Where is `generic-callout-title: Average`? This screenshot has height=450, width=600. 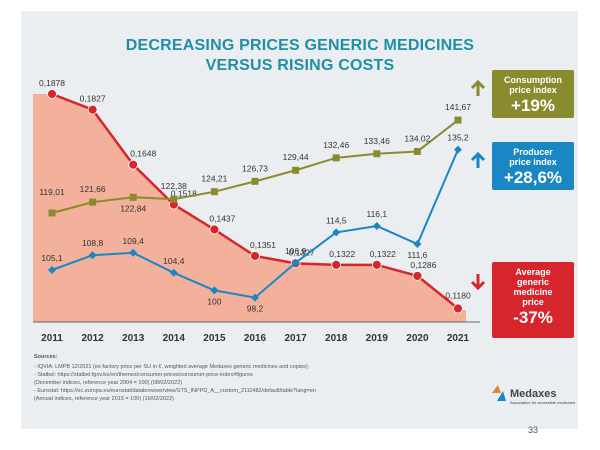 generic-callout-title: Average is located at coordinates (532, 272).